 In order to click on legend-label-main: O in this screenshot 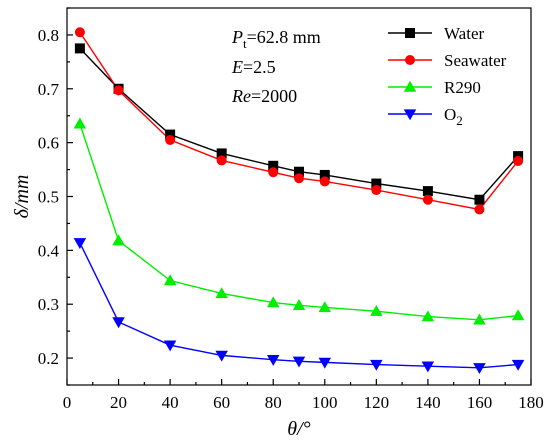, I will do `click(450, 114)`.